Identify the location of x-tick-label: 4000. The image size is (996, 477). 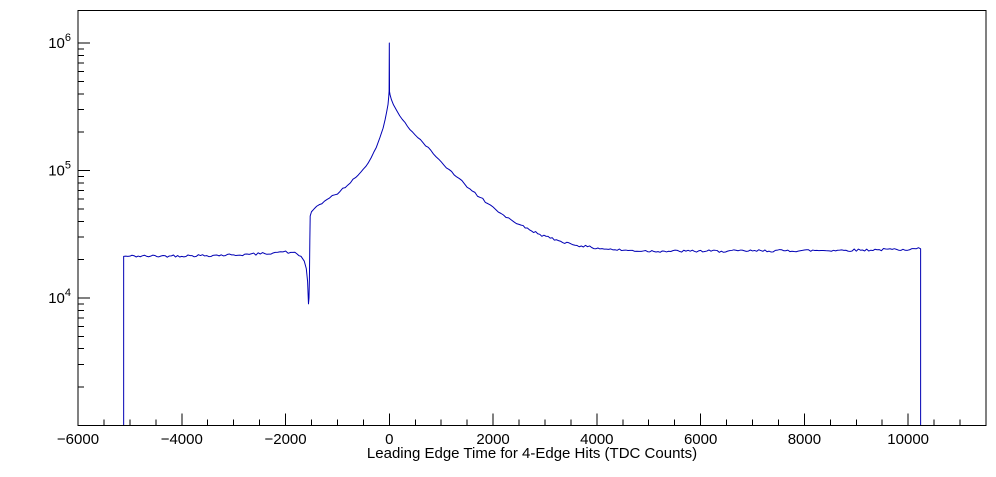
(596, 439).